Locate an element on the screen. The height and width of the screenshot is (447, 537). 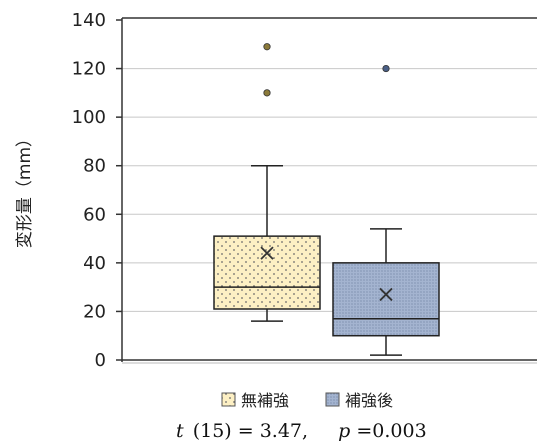
y-tick-label-40: 40 is located at coordinates (94, 263).